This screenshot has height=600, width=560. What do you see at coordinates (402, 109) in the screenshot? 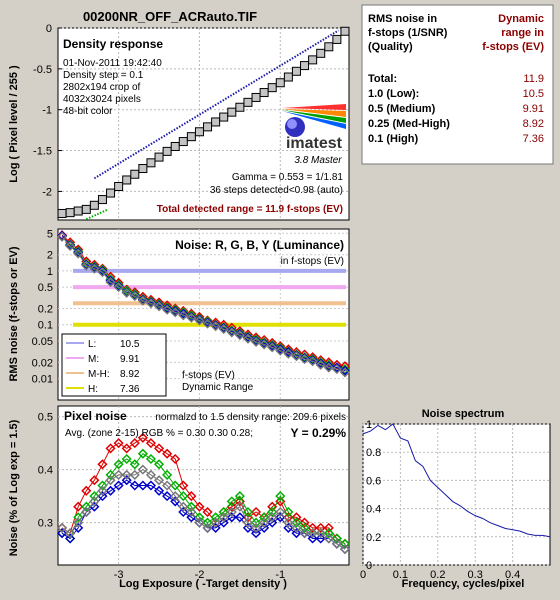
I see `table-row-label: 0.5 (Medium)` at bounding box center [402, 109].